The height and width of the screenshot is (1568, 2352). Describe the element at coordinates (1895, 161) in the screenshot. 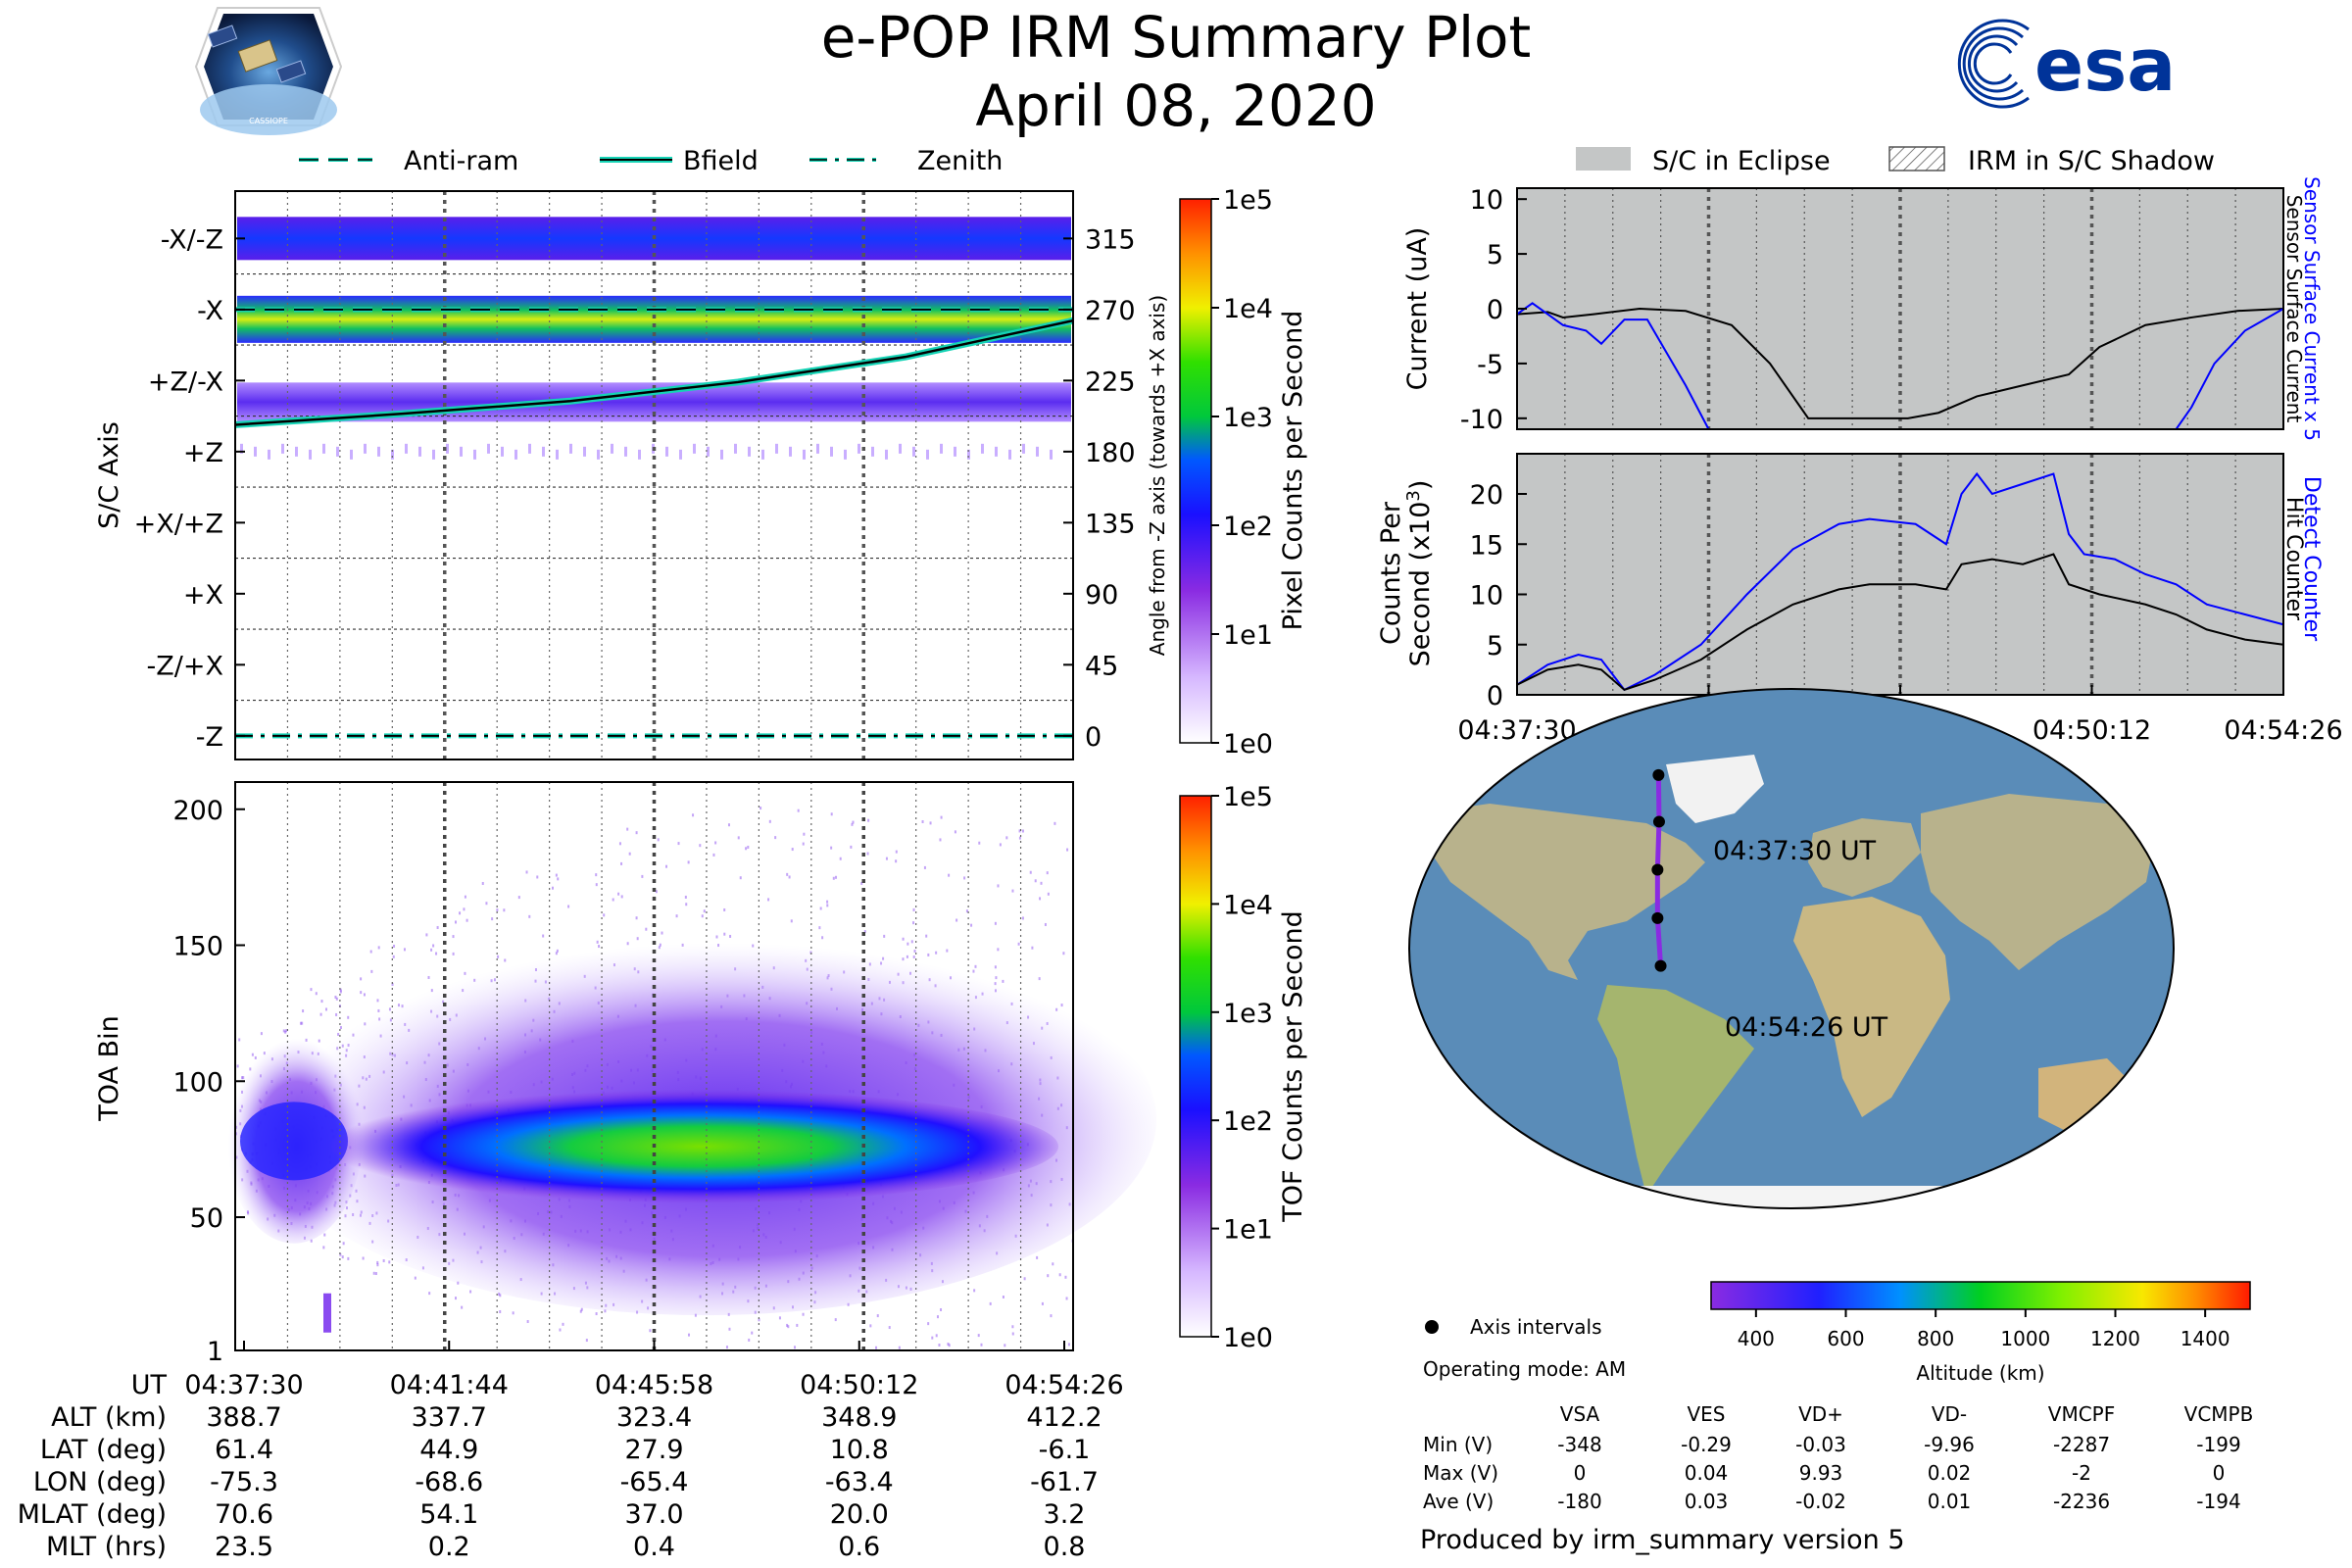

I see `right-legend: S/C in Eclipse IRM in S/C Shadow` at that location.